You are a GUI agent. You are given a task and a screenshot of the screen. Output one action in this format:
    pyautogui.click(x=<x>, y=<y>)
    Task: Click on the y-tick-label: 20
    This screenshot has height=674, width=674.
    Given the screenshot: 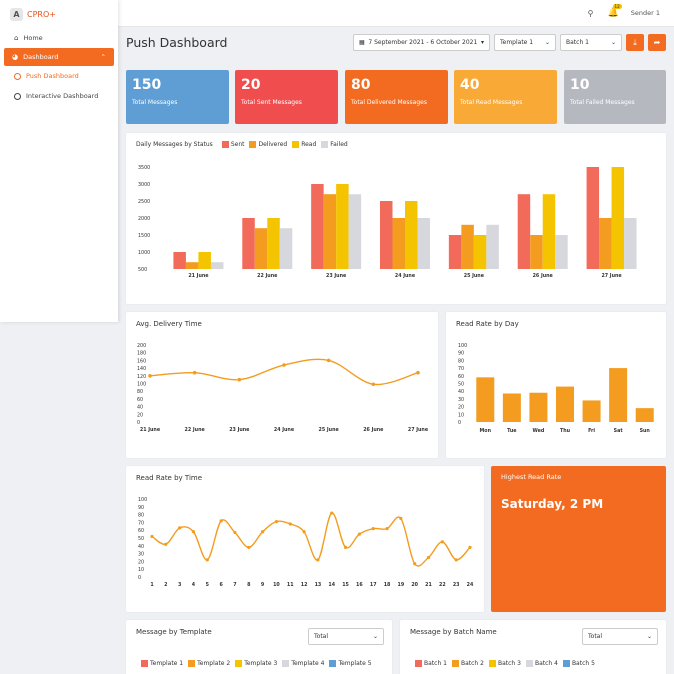 What is the action you would take?
    pyautogui.click(x=140, y=415)
    